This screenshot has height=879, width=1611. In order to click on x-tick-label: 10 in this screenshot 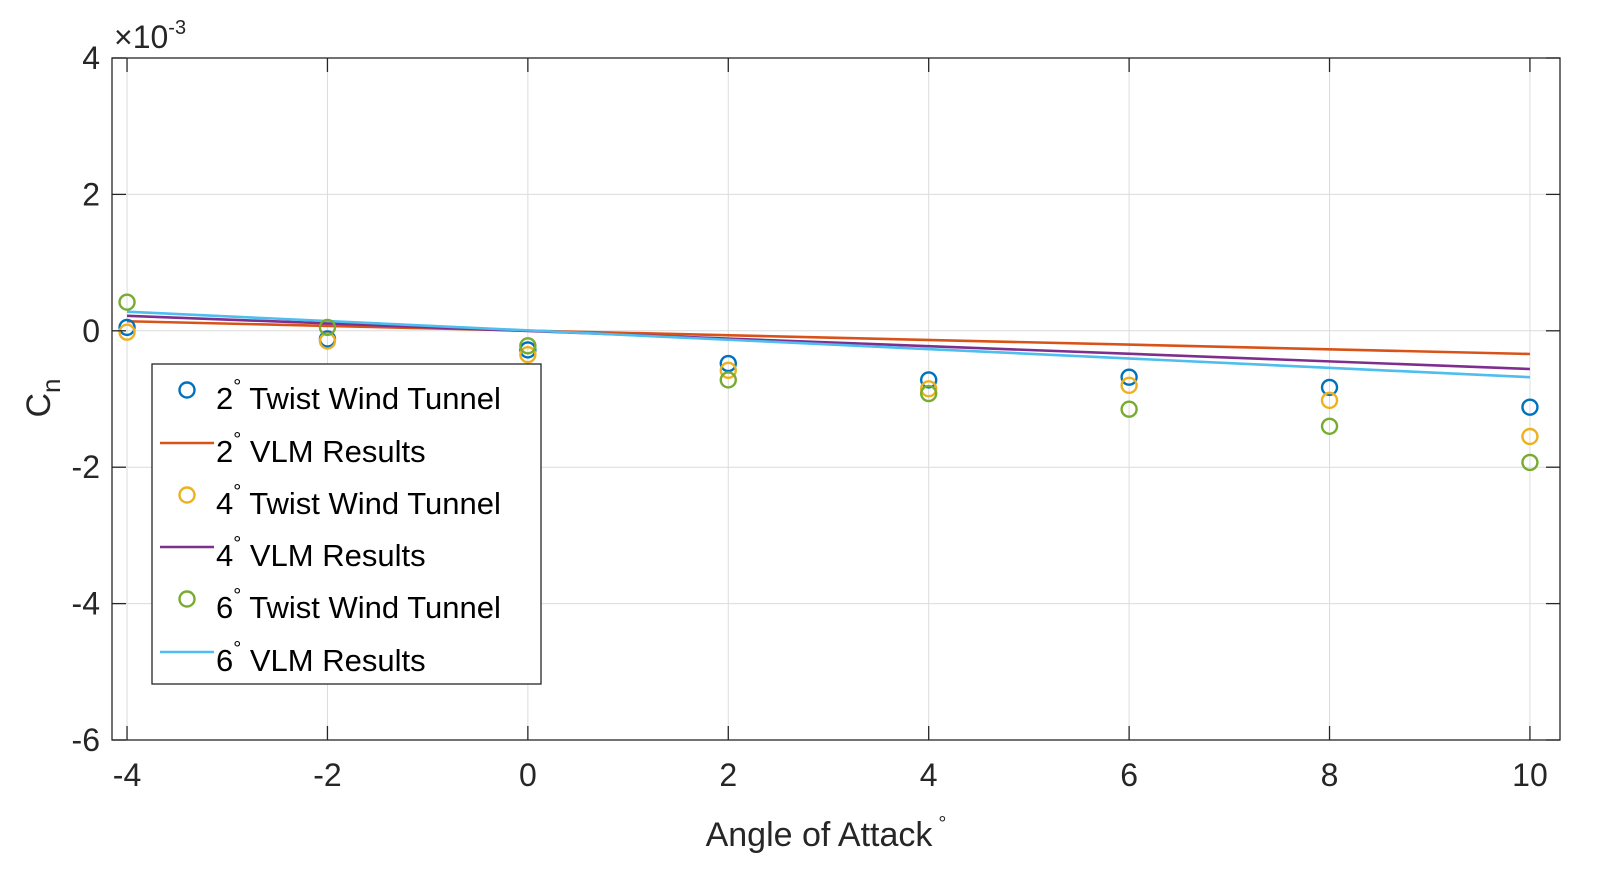, I will do `click(1530, 775)`.